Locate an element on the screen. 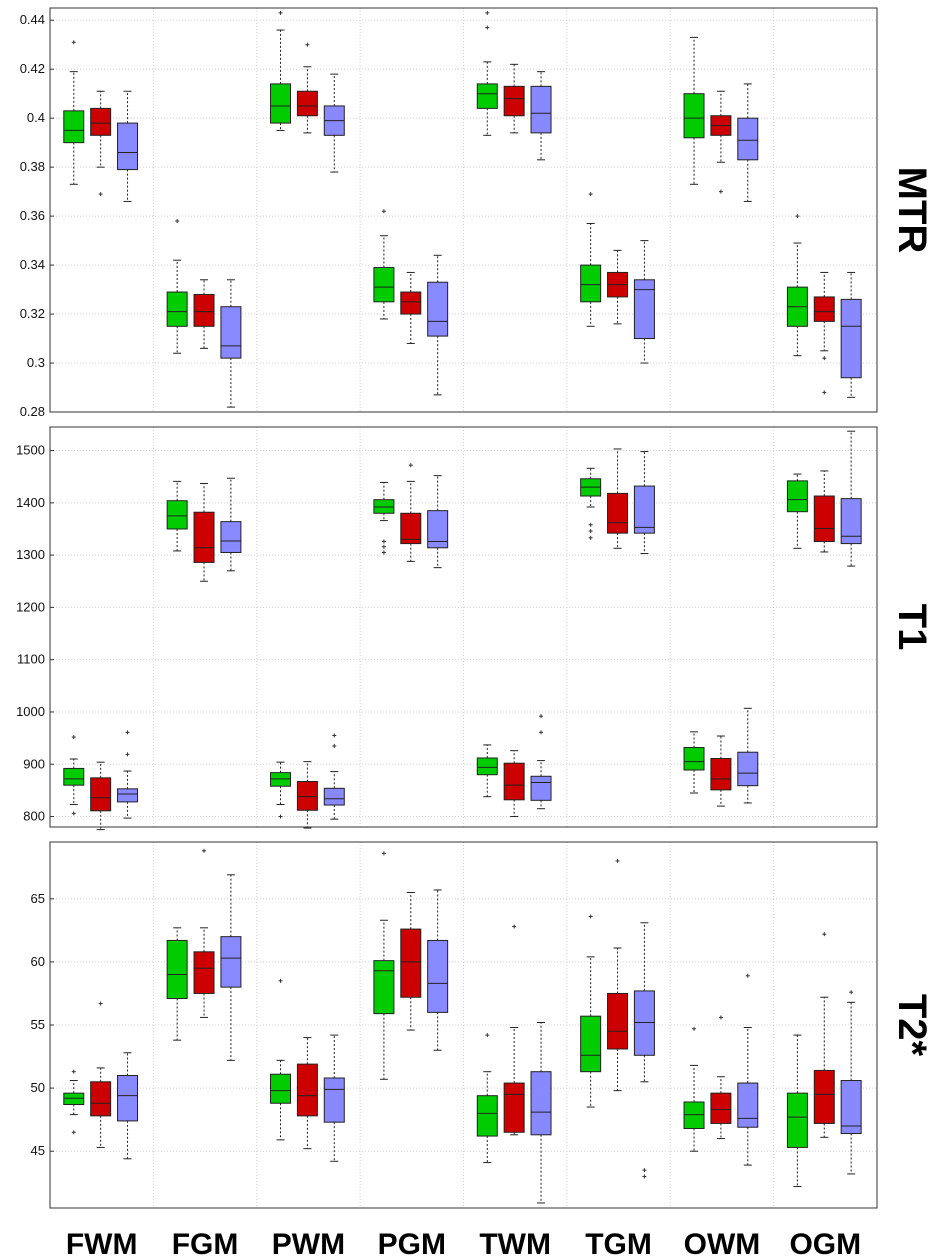 The width and height of the screenshot is (939, 1259). y-tick-label: 0.34 is located at coordinates (32, 264).